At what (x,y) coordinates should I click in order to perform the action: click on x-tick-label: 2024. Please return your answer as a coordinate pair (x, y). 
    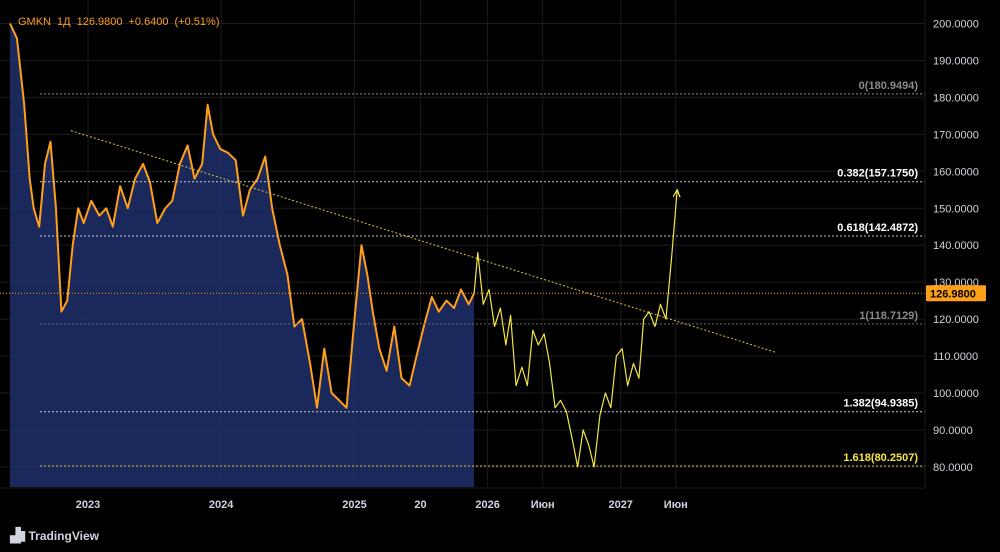
    Looking at the image, I should click on (221, 505).